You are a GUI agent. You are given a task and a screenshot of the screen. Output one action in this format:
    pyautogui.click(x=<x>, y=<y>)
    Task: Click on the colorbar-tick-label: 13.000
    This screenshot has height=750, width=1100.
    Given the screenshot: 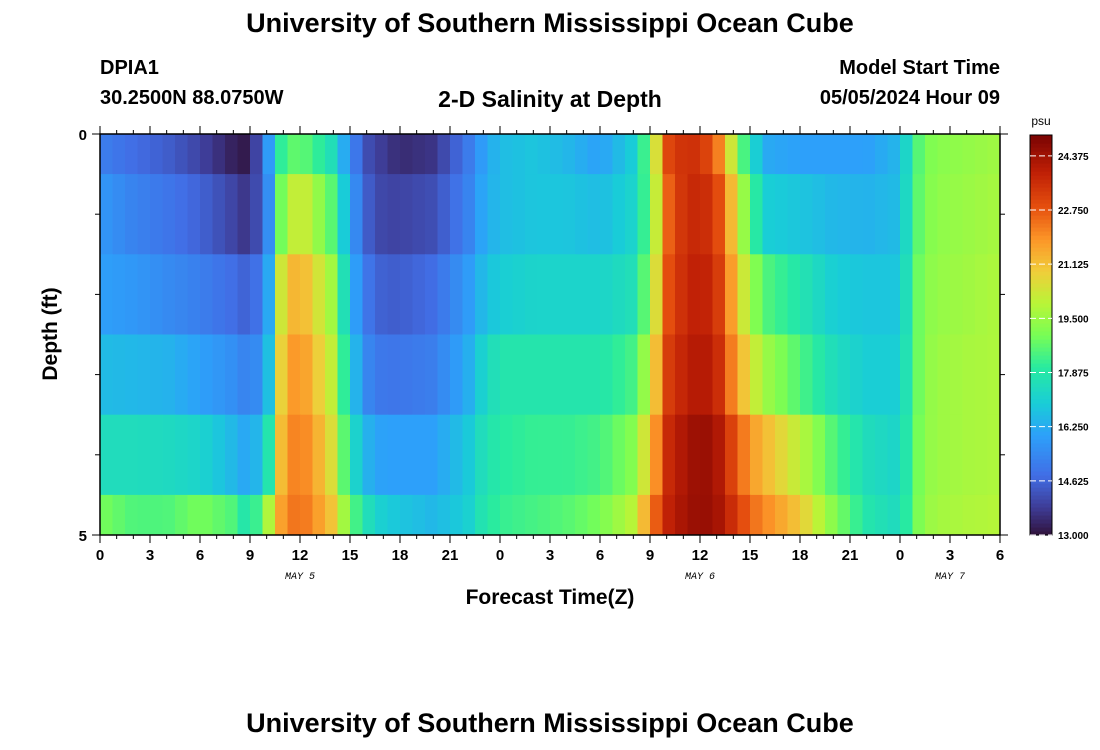 What is the action you would take?
    pyautogui.click(x=1073, y=536)
    